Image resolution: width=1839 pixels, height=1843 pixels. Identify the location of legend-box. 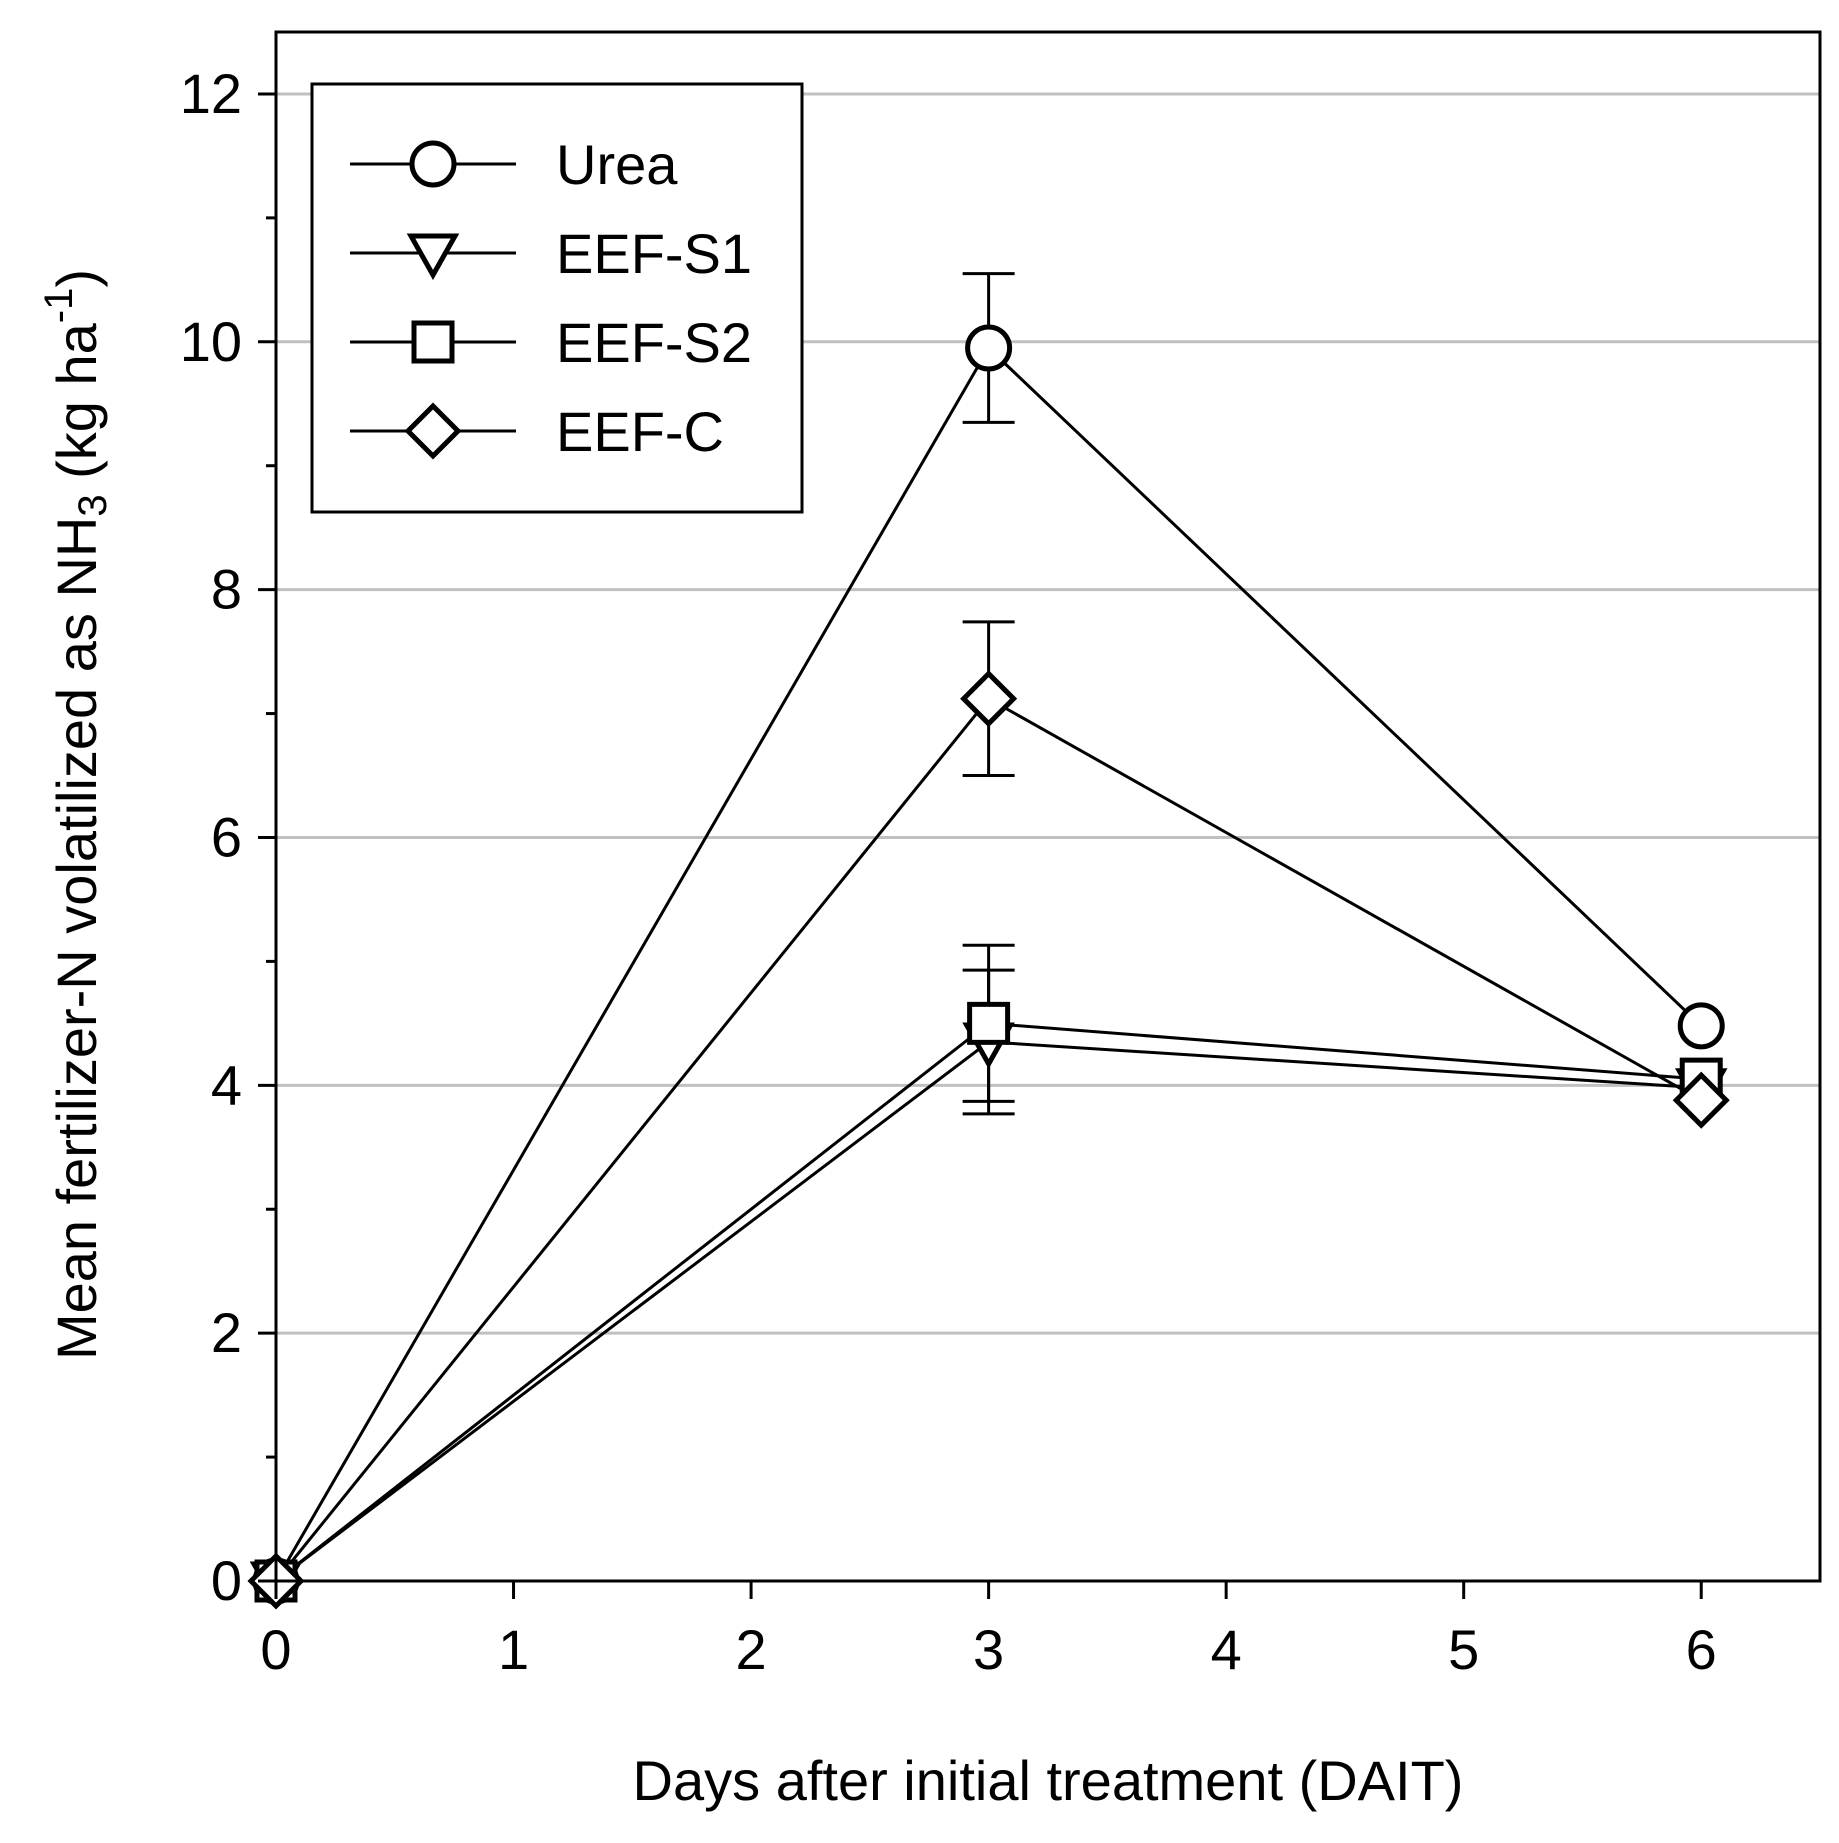
(557, 298).